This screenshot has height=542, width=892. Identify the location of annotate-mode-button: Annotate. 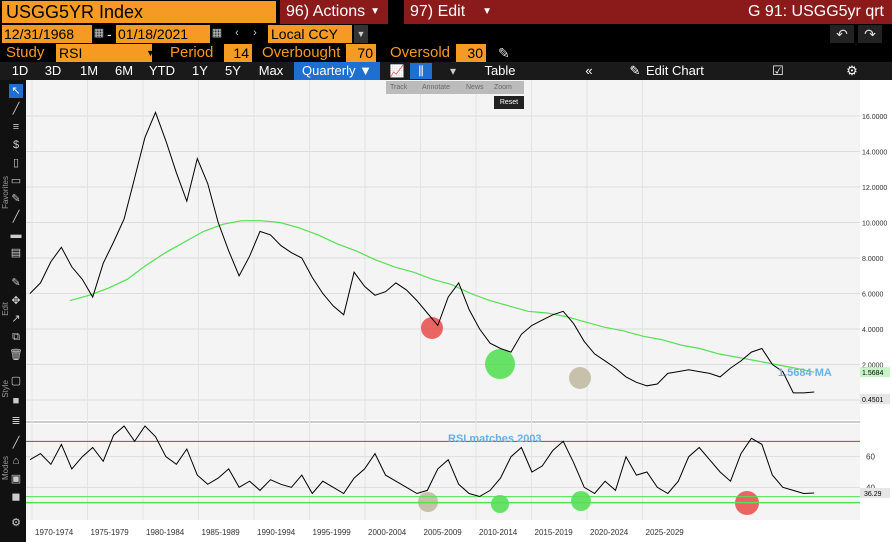
(436, 87).